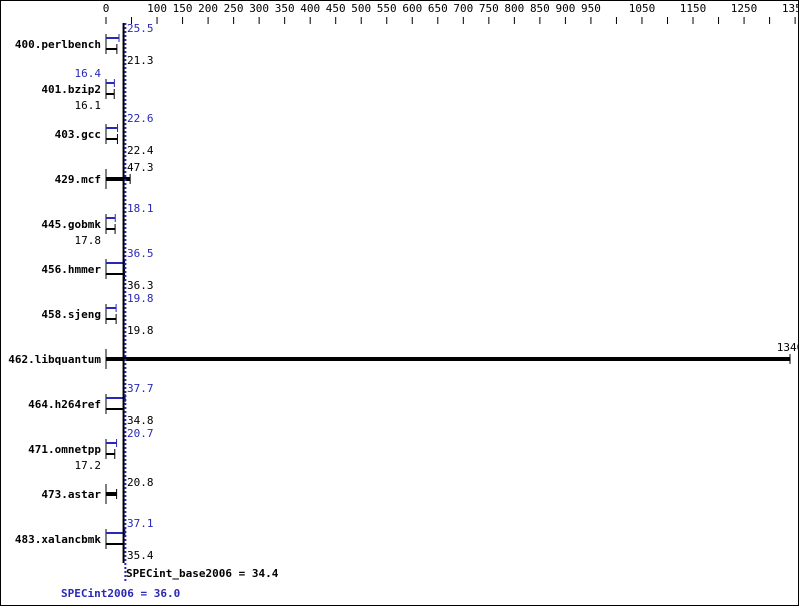 The image size is (799, 606). What do you see at coordinates (540, 8) in the screenshot?
I see `tick-label: 850` at bounding box center [540, 8].